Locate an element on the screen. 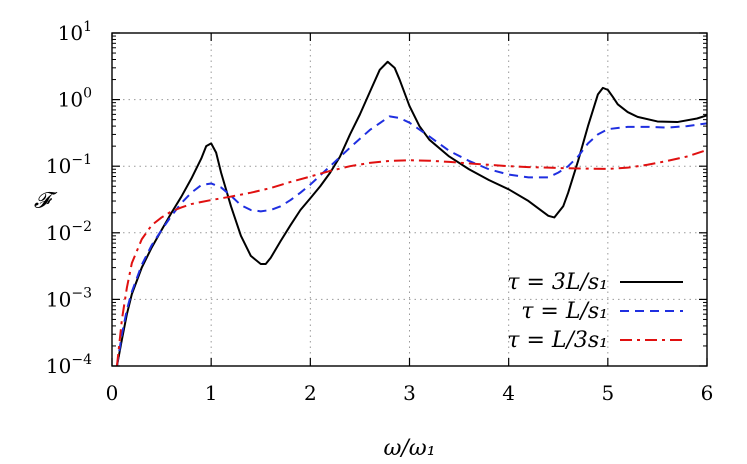 Image resolution: width=747 pixels, height=464 pixels. x-axis-label: ω/ω₁ is located at coordinates (409, 448).